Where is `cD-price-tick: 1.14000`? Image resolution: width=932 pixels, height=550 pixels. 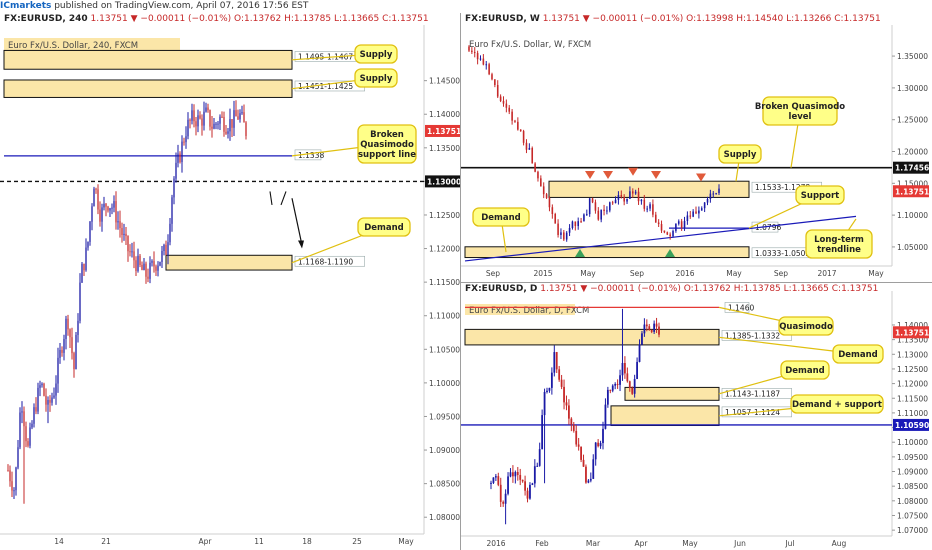
cD-price-tick: 1.14000 is located at coordinates (912, 325).